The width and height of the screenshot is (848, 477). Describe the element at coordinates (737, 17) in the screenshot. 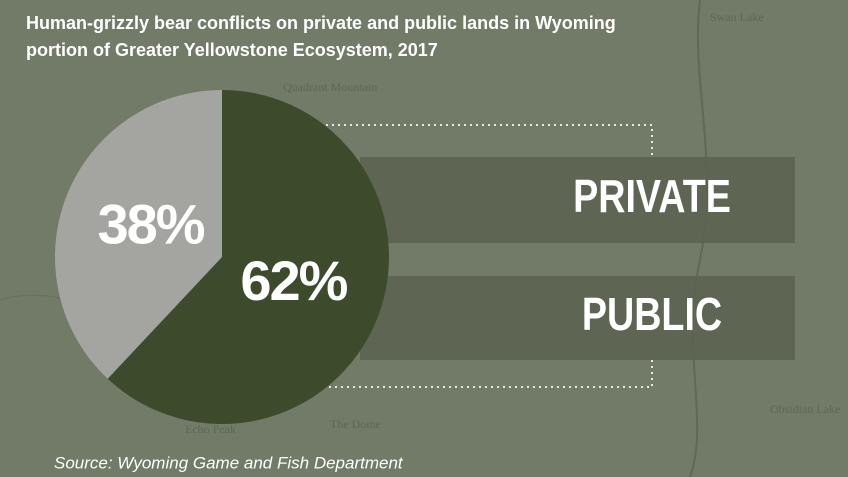

I see `map-label: Swan Lake` at that location.